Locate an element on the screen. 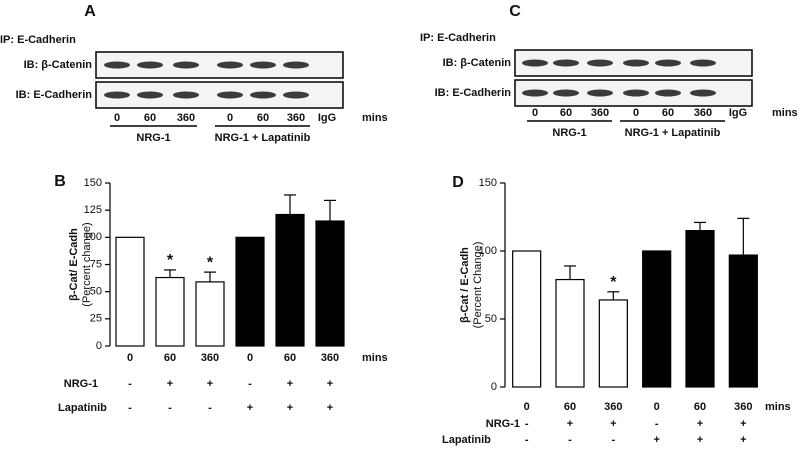  y-axis-label: β-Cat / E-Cadh is located at coordinates (465, 285).